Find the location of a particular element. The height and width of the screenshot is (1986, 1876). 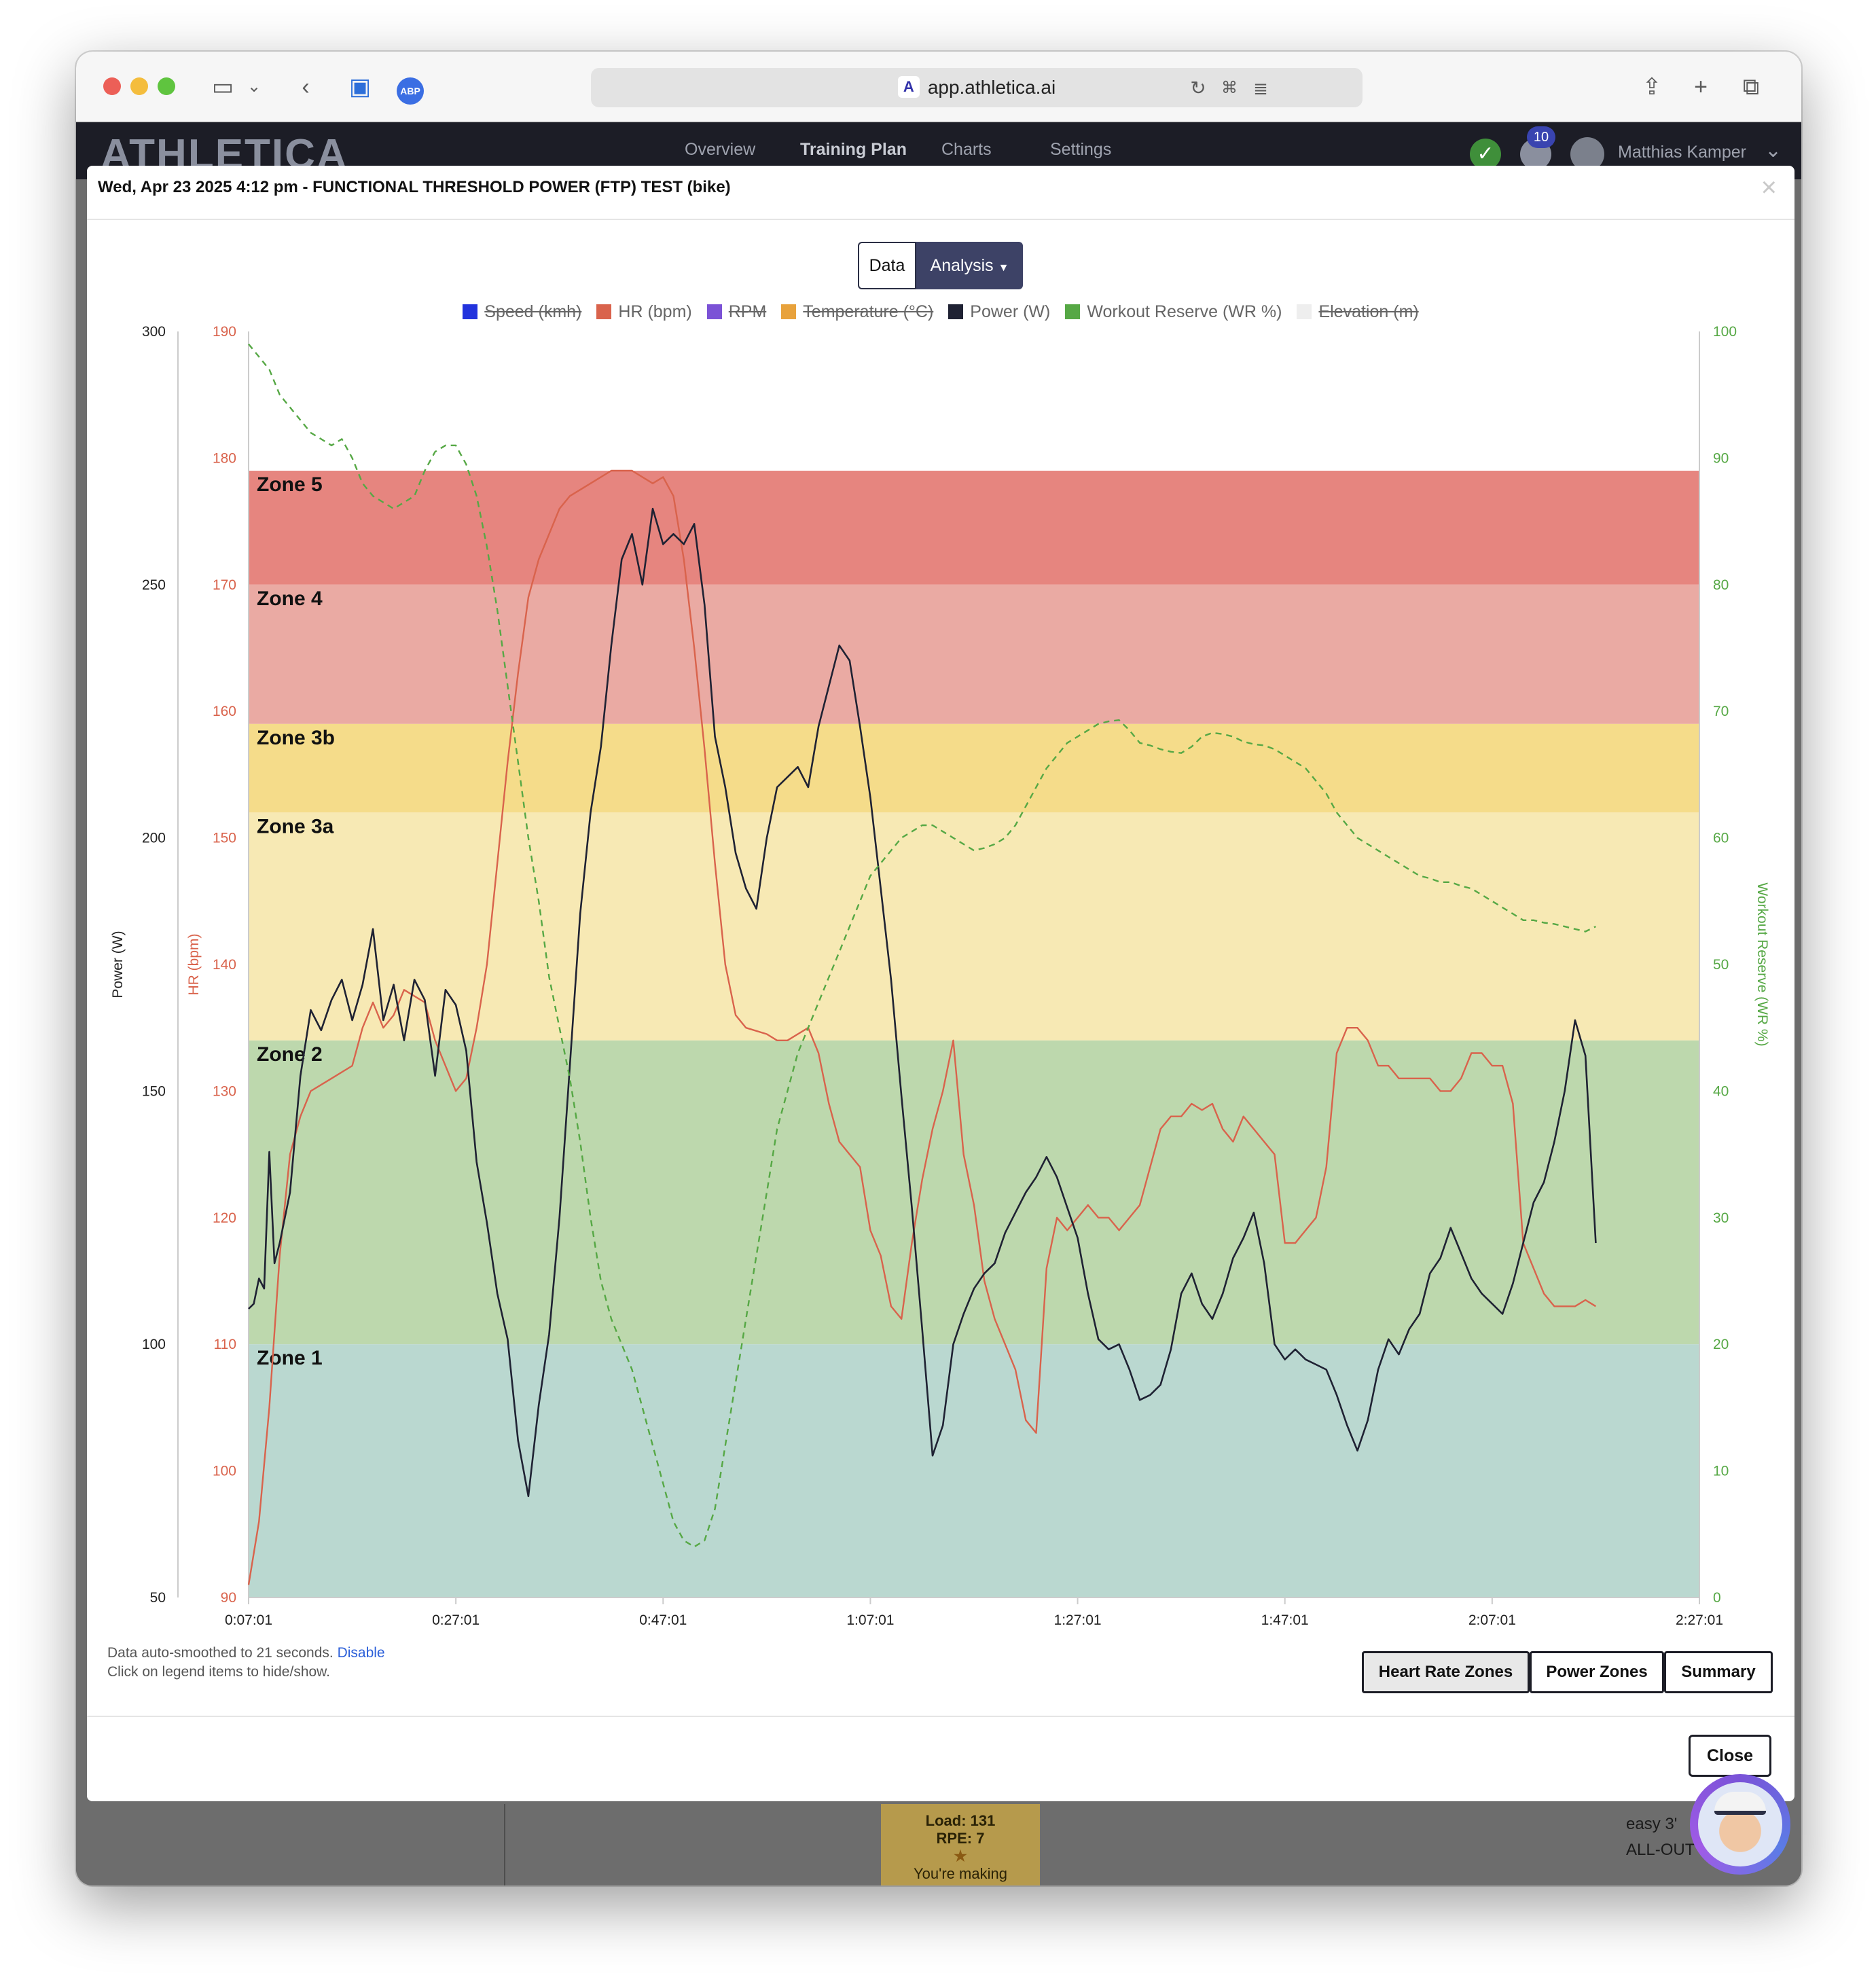

tab-summary: Summary is located at coordinates (1719, 1672).